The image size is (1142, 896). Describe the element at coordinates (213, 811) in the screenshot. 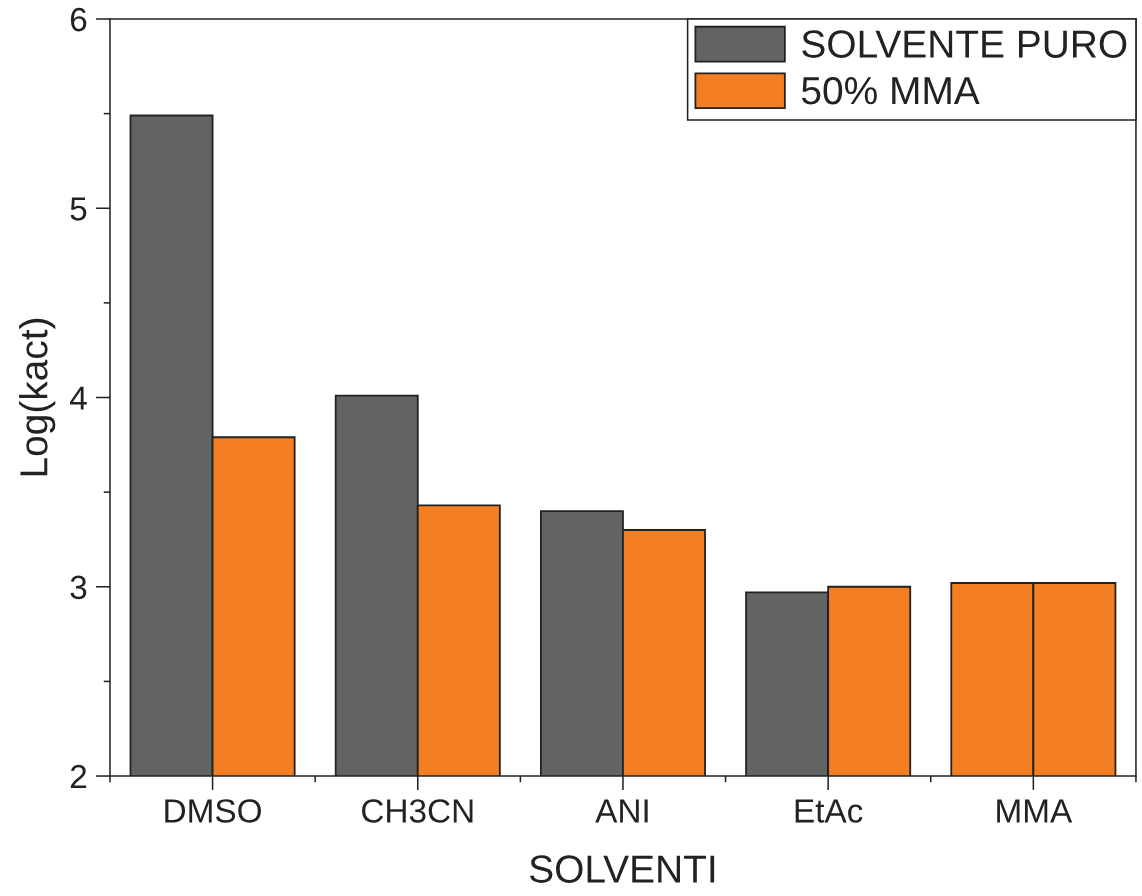

I see `x-tick-label: DMSO` at that location.